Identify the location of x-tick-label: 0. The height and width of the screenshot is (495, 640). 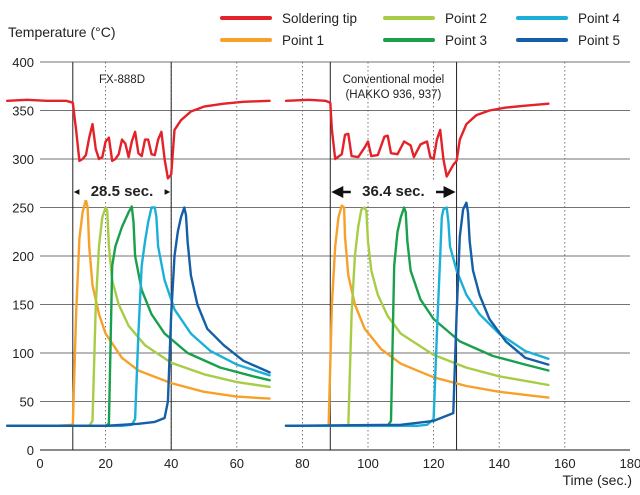
(39, 463).